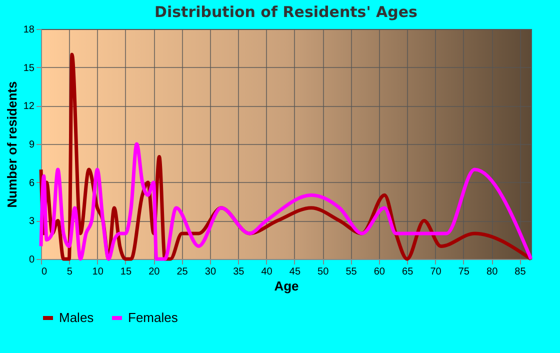  Describe the element at coordinates (408, 272) in the screenshot. I see `x-tick-label: 65` at that location.